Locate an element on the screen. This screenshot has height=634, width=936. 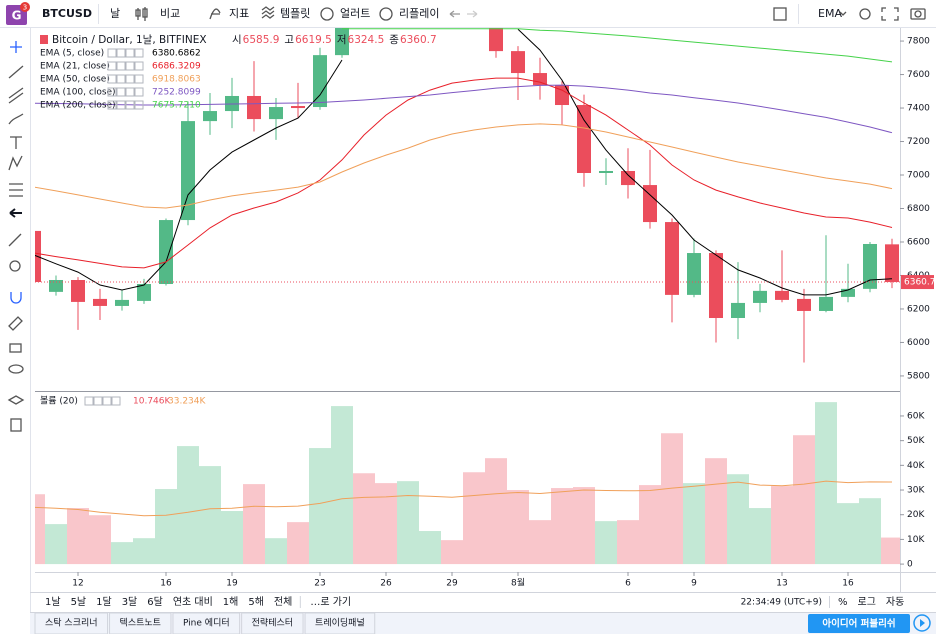
delete-tool is located at coordinates (16, 425).